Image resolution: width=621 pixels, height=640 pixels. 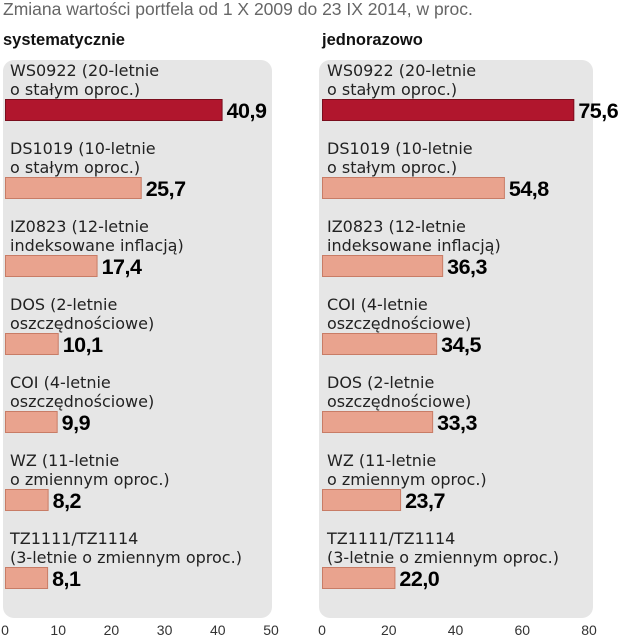 What do you see at coordinates (122, 267) in the screenshot?
I see `value-label: 17,4` at bounding box center [122, 267].